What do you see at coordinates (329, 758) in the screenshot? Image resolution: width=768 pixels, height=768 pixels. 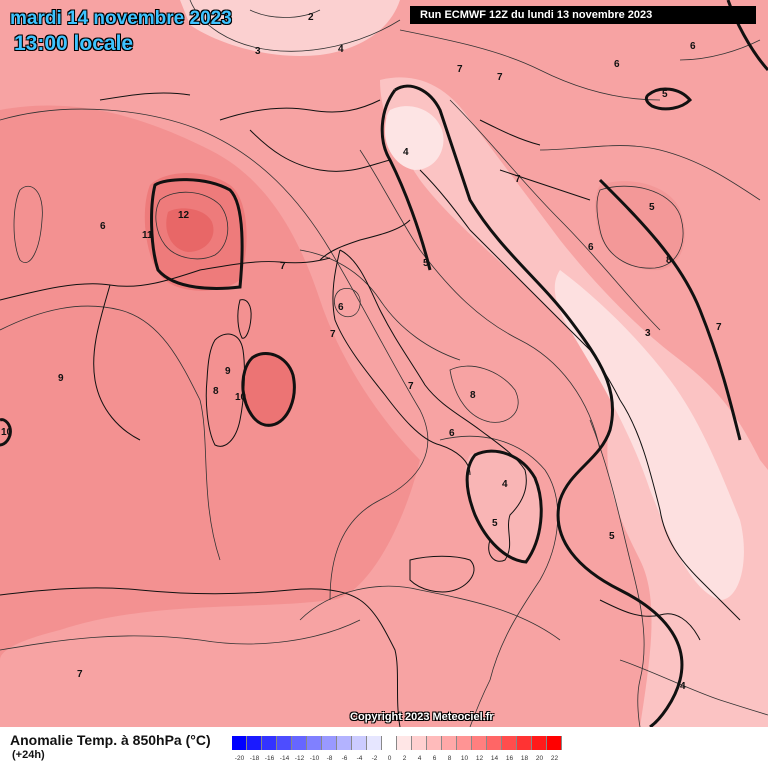 I see `legend-tick-label: -8` at bounding box center [329, 758].